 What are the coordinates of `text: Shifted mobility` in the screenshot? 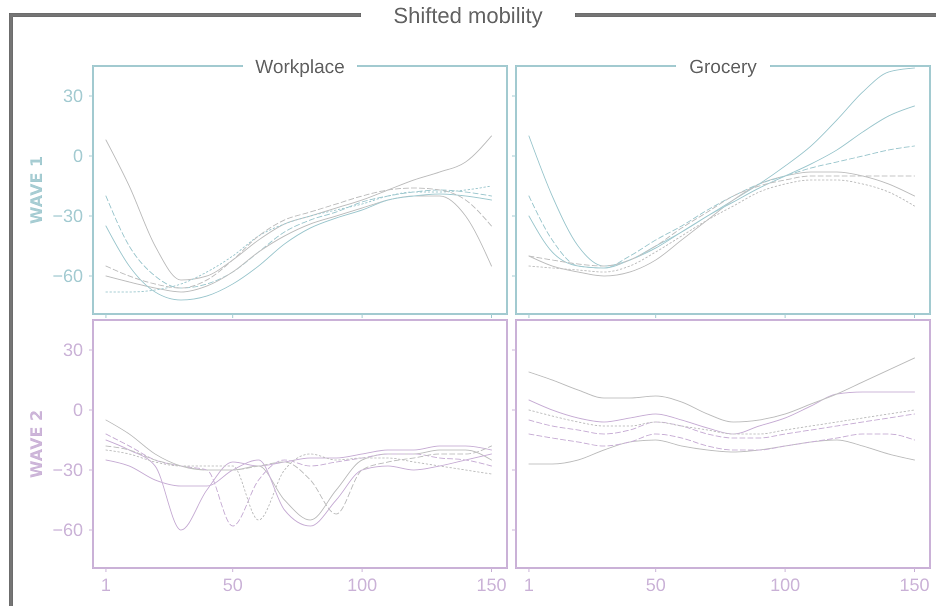 It's located at (468, 15).